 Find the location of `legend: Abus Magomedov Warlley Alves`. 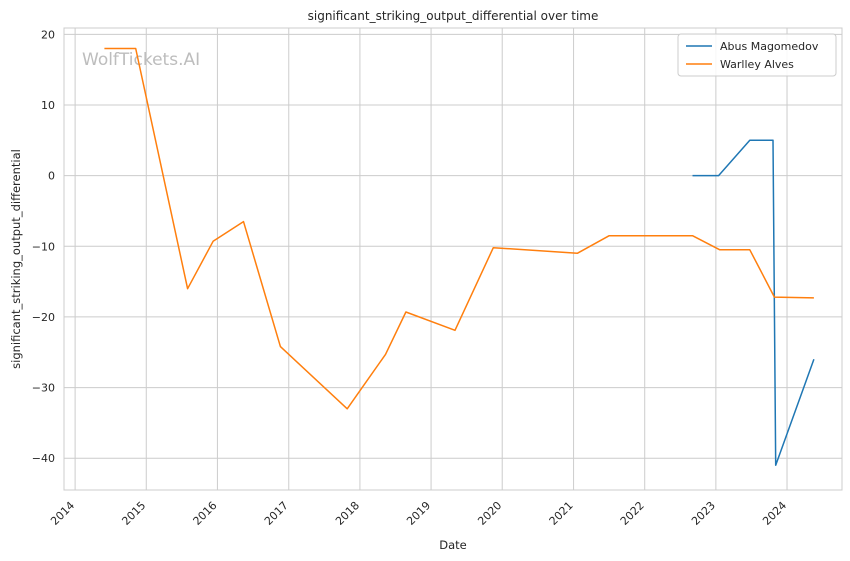

legend: Abus Magomedov Warlley Alves is located at coordinates (757, 55).